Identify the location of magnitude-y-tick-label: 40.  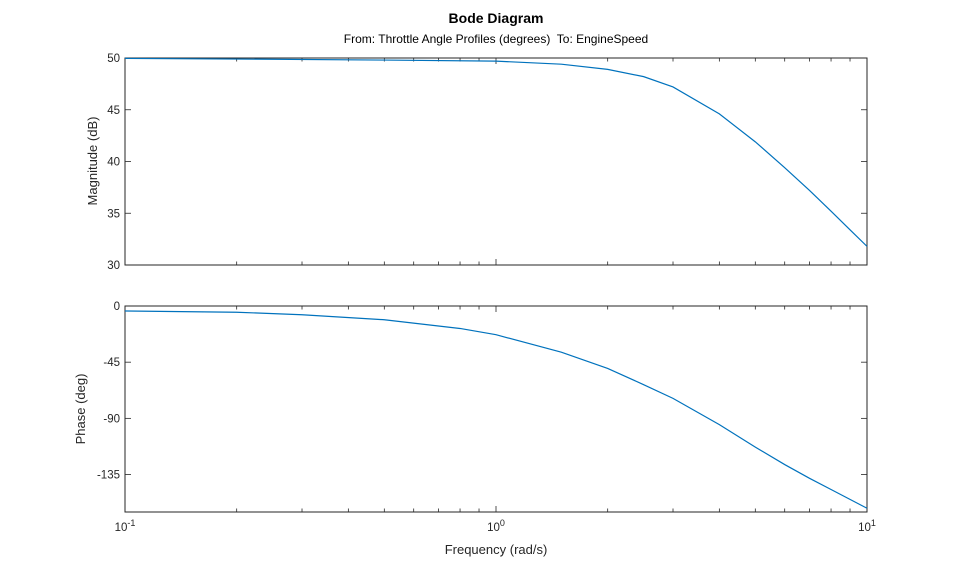
(113, 163).